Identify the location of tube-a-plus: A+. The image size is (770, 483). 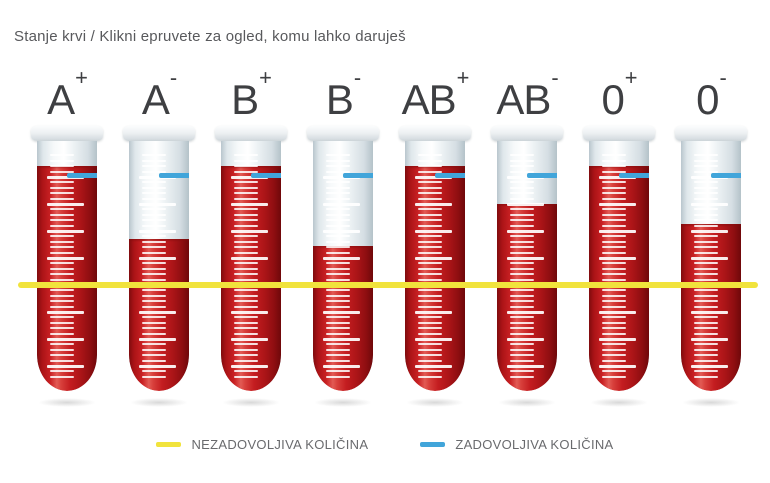
(67, 245).